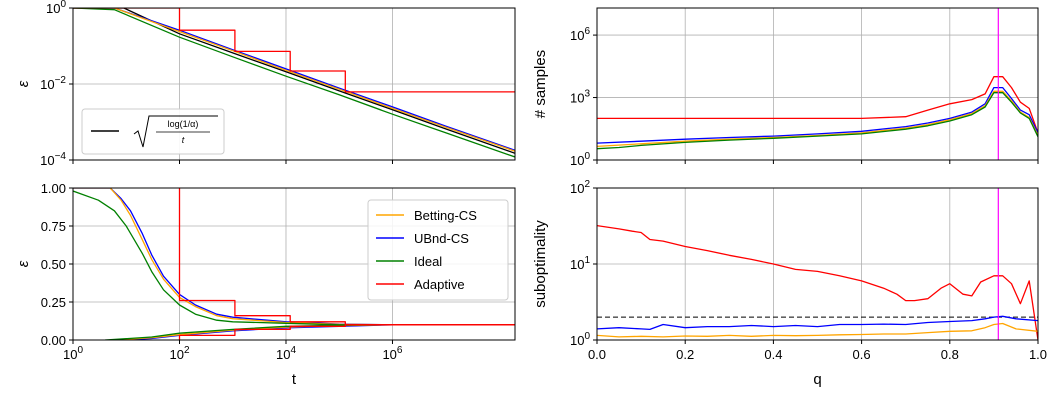  I want to click on x-tick-label: 10⁰, so click(73, 353).